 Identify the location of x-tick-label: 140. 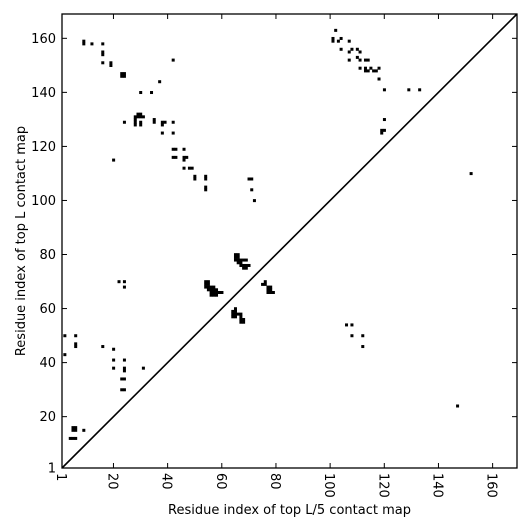
(436, 485).